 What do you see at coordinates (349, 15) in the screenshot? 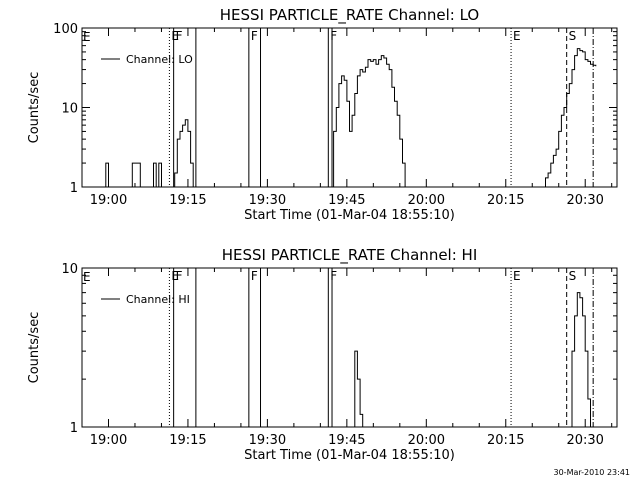
I see `chart-title: HESSI PARTICLE_RATE Channel: LO` at bounding box center [349, 15].